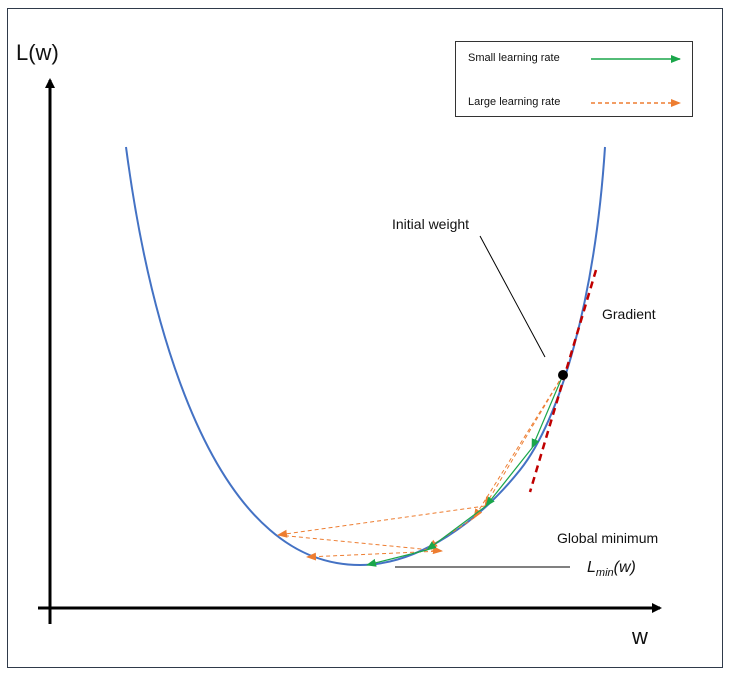 This screenshot has width=733, height=679. I want to click on large-learning-rate-path, so click(420, 467).